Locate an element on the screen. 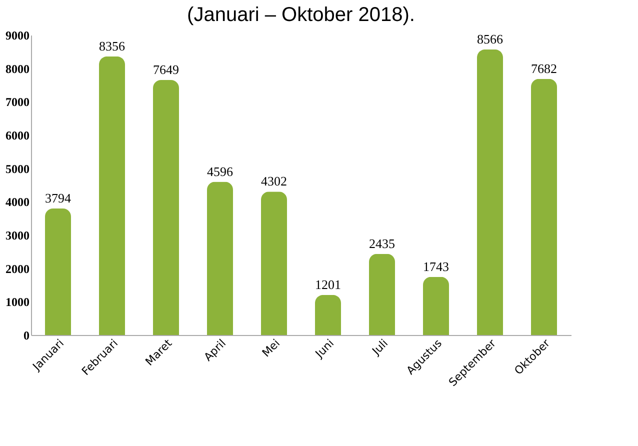 The width and height of the screenshot is (638, 446). data-label: 3794 is located at coordinates (58, 198).